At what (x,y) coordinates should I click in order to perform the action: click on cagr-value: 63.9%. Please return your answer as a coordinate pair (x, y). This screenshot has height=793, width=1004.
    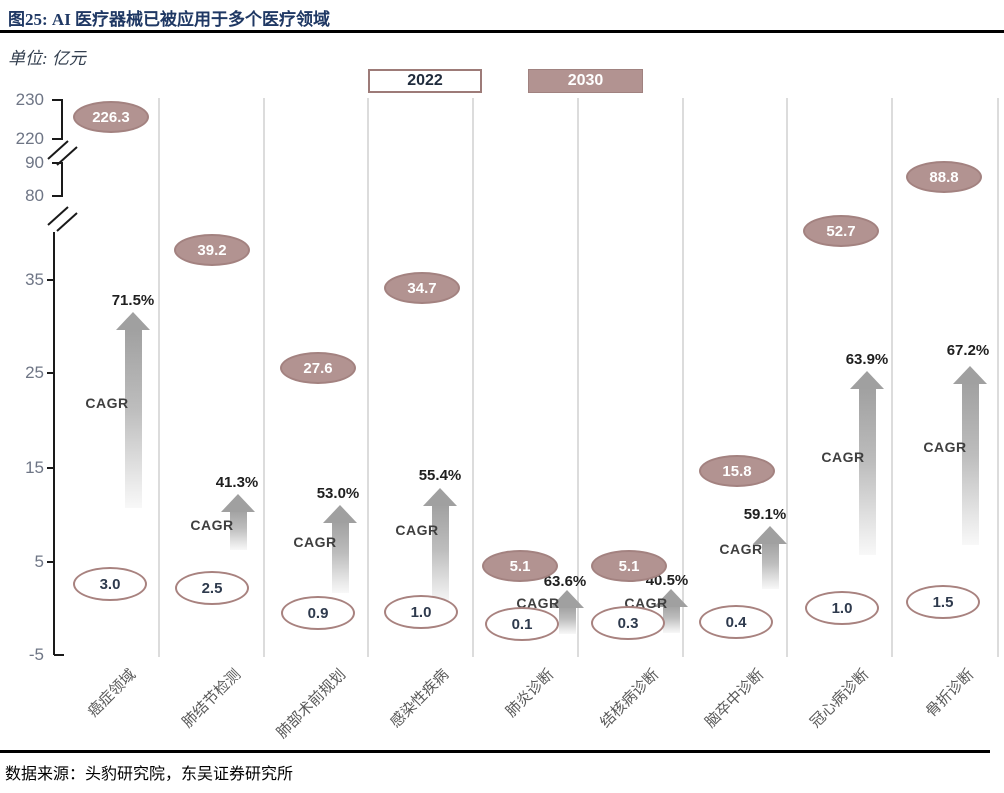
    Looking at the image, I should click on (867, 359).